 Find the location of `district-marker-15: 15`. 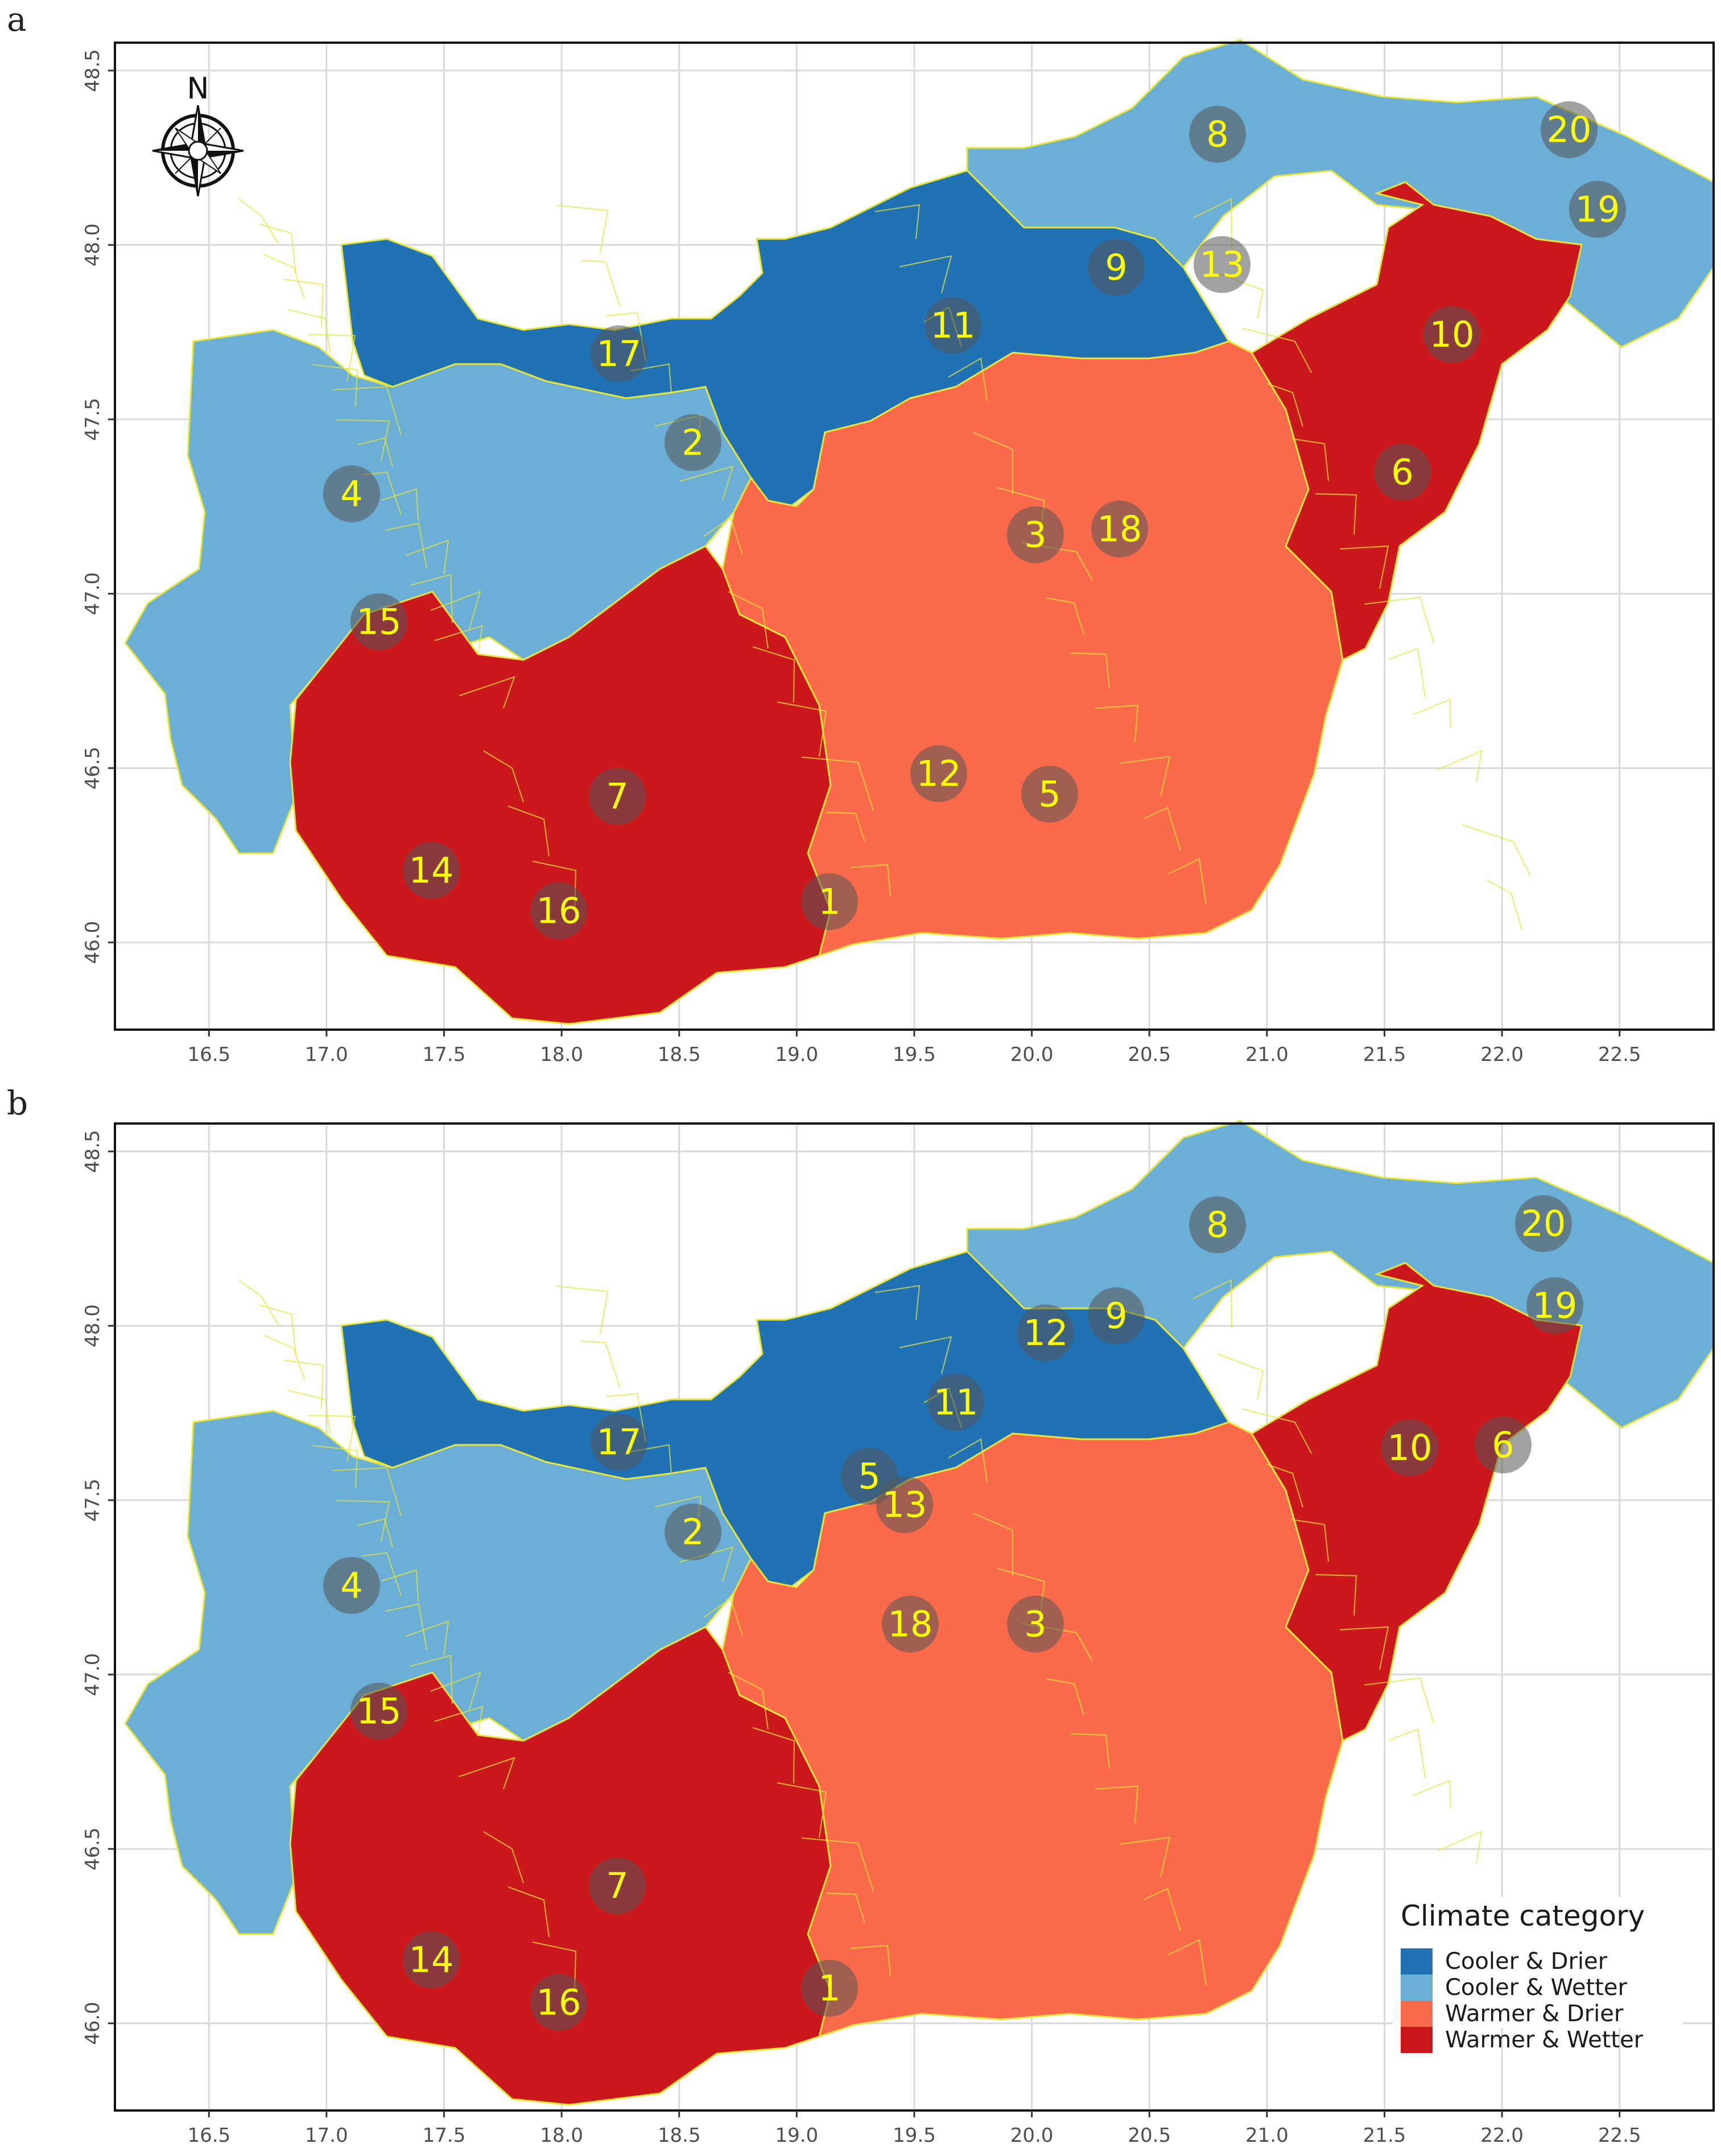

district-marker-15: 15 is located at coordinates (378, 621).